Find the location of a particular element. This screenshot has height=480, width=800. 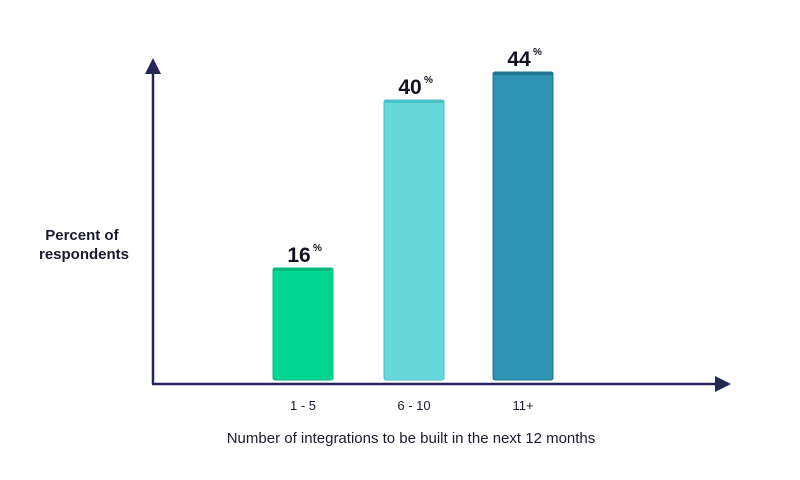

bar-value-label-2: 44 is located at coordinates (519, 59).